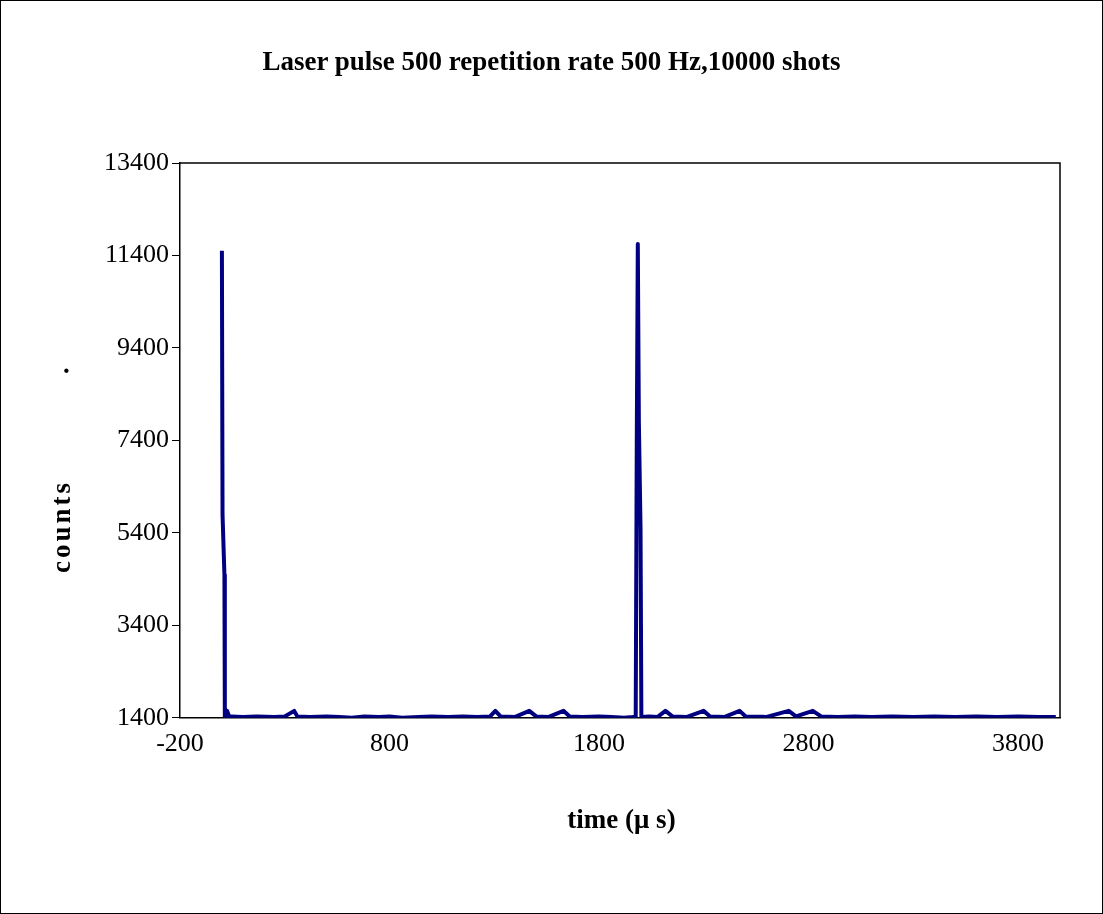 This screenshot has width=1103, height=914. I want to click on x-axis-title: time (μ s), so click(621, 819).